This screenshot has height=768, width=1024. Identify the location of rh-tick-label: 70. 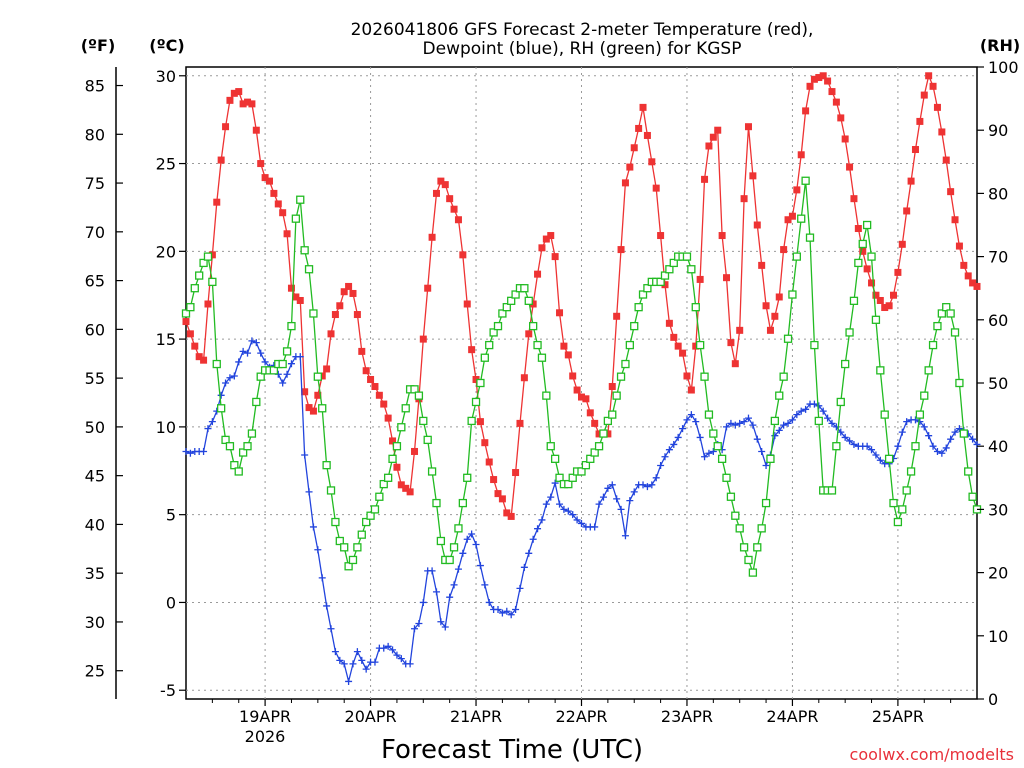
(998, 257).